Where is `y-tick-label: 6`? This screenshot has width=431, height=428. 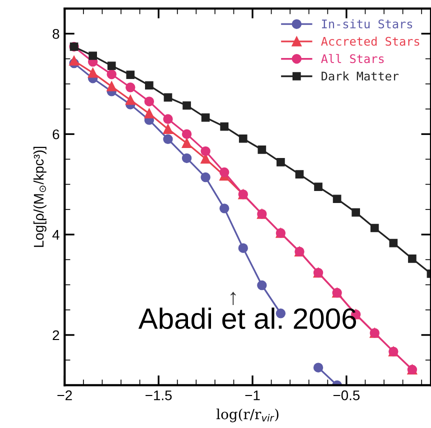 y-tick-label: 6 is located at coordinates (56, 134).